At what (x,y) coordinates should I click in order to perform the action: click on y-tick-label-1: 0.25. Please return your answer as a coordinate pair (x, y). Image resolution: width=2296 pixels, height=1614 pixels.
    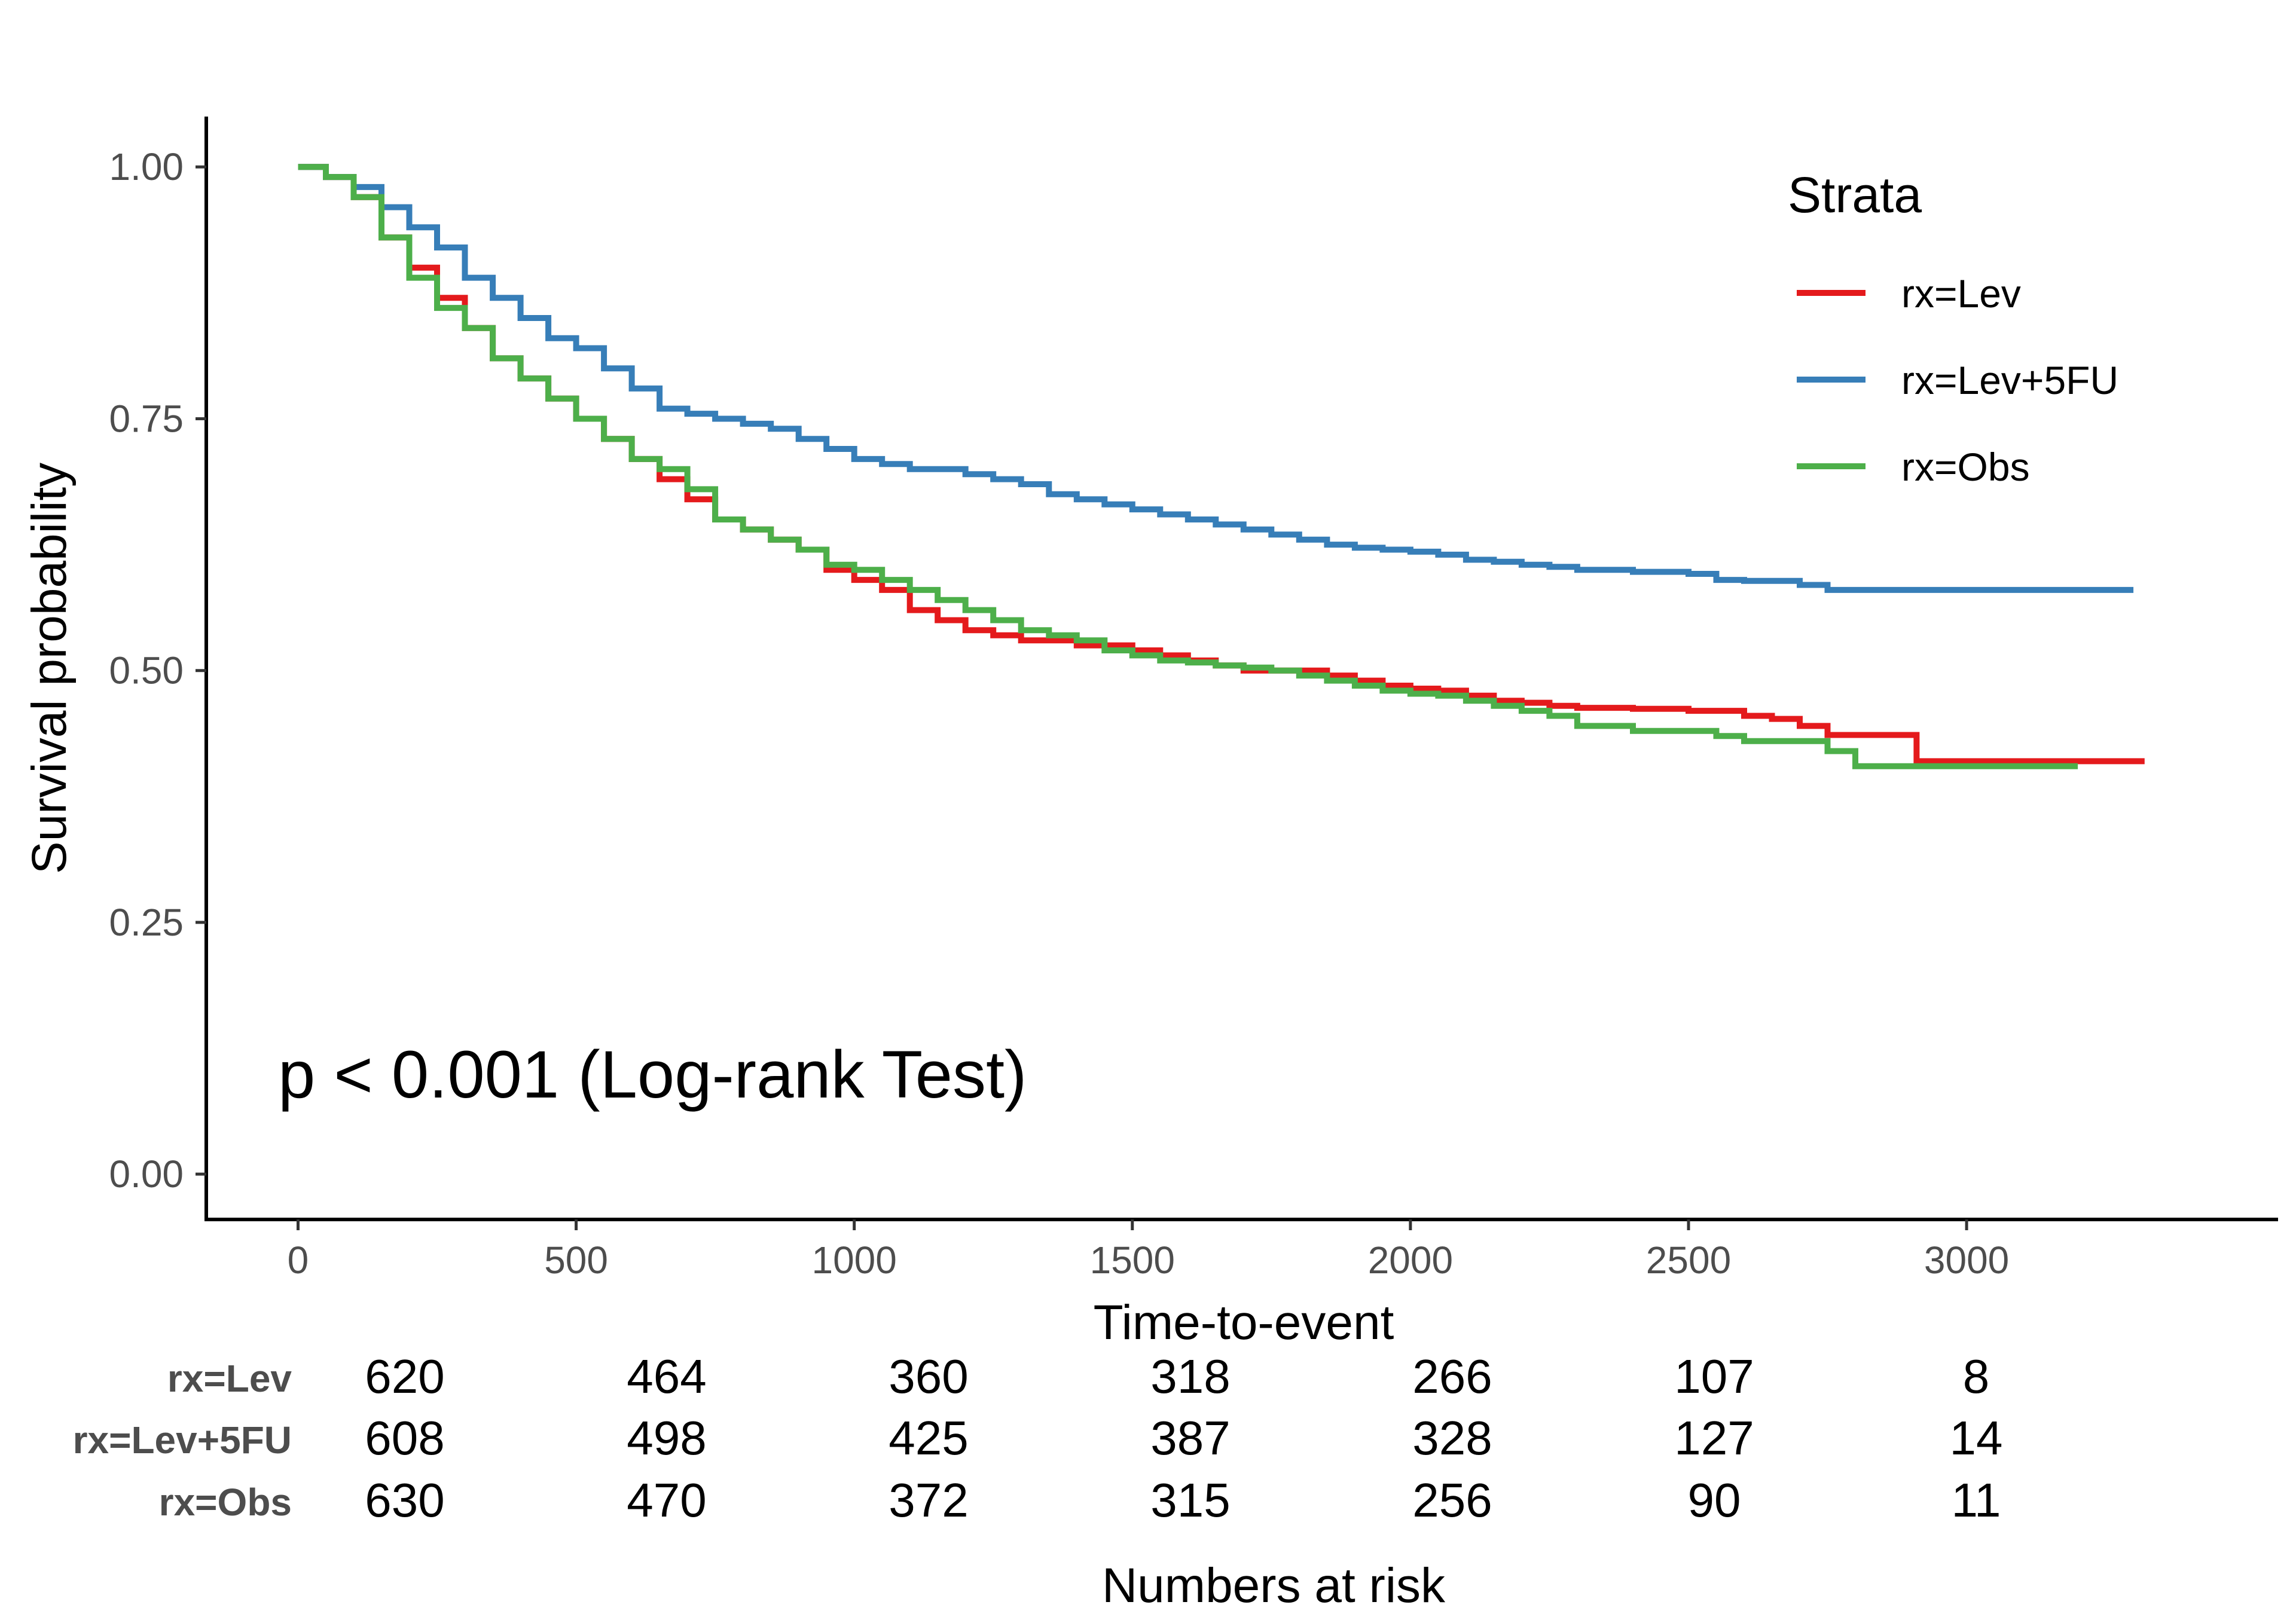
    Looking at the image, I should click on (146, 922).